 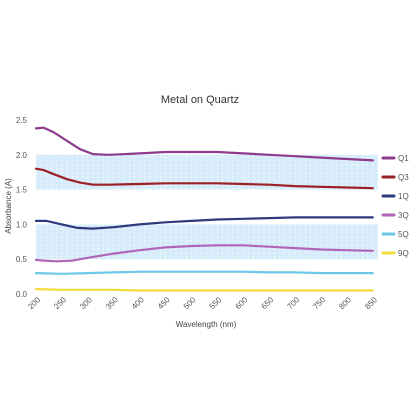 I want to click on x-tick-label: 700, so click(x=293, y=303).